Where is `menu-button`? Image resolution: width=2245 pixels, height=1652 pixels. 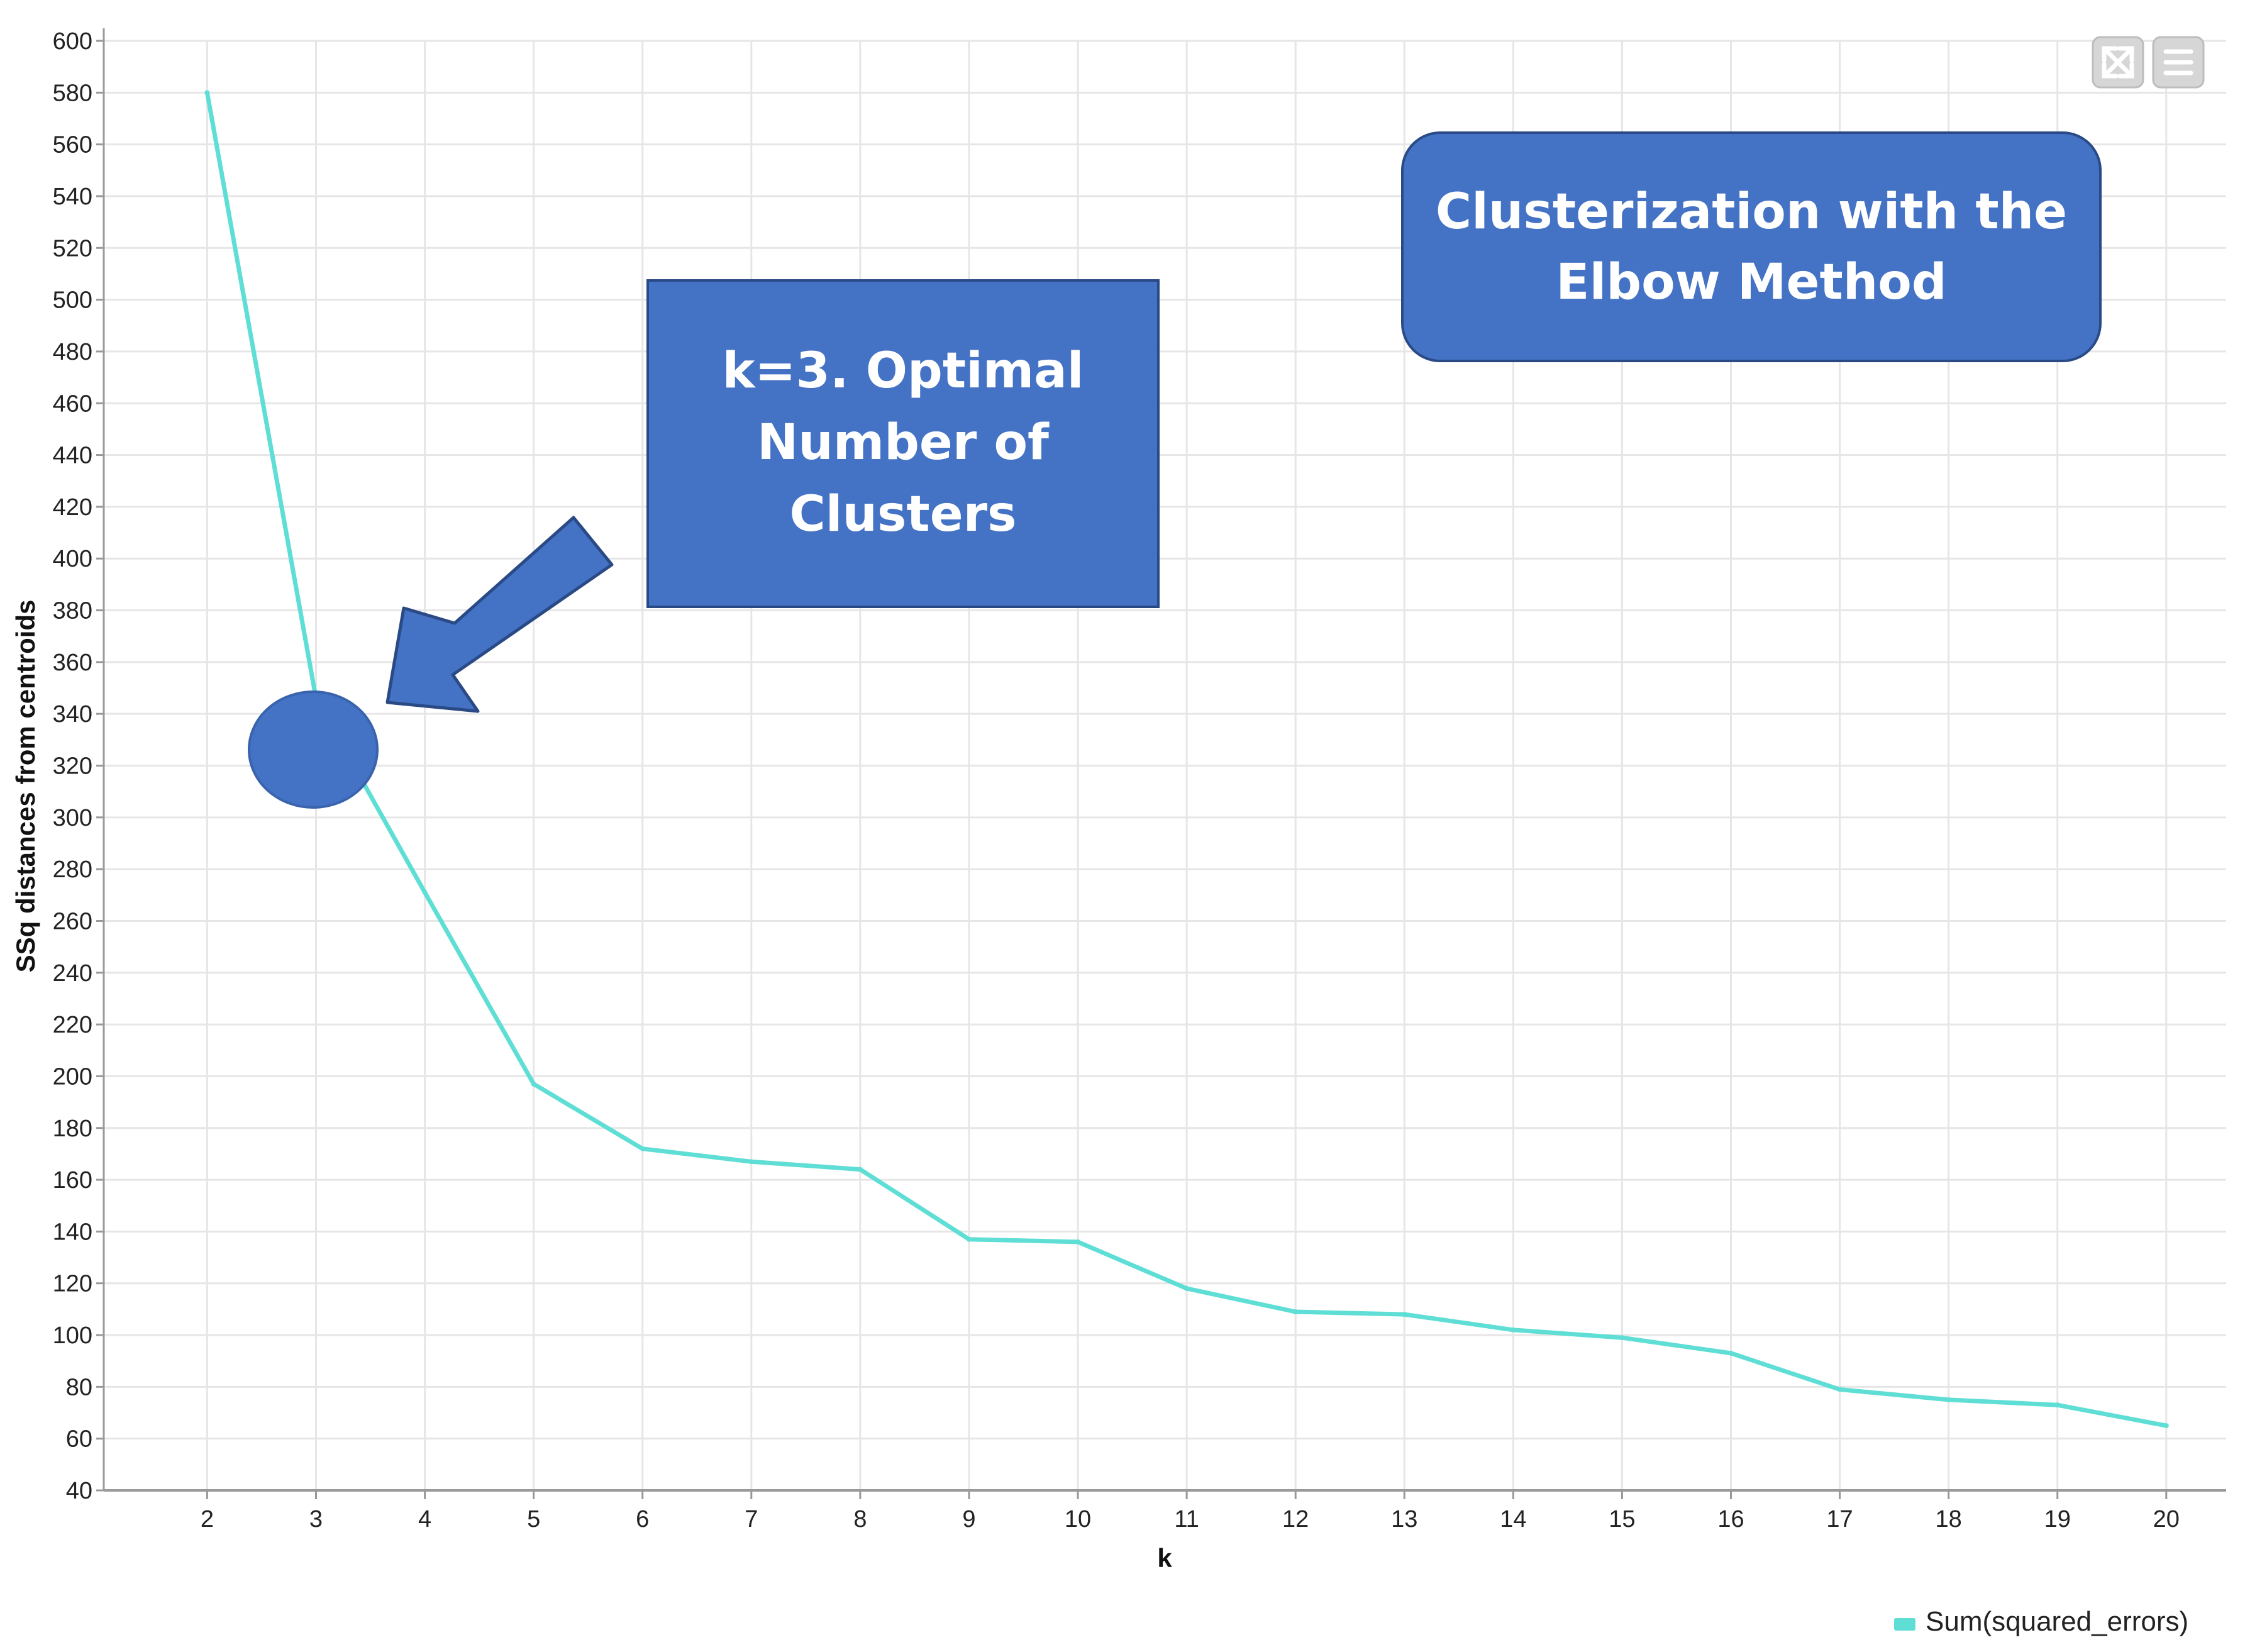
menu-button is located at coordinates (2178, 62).